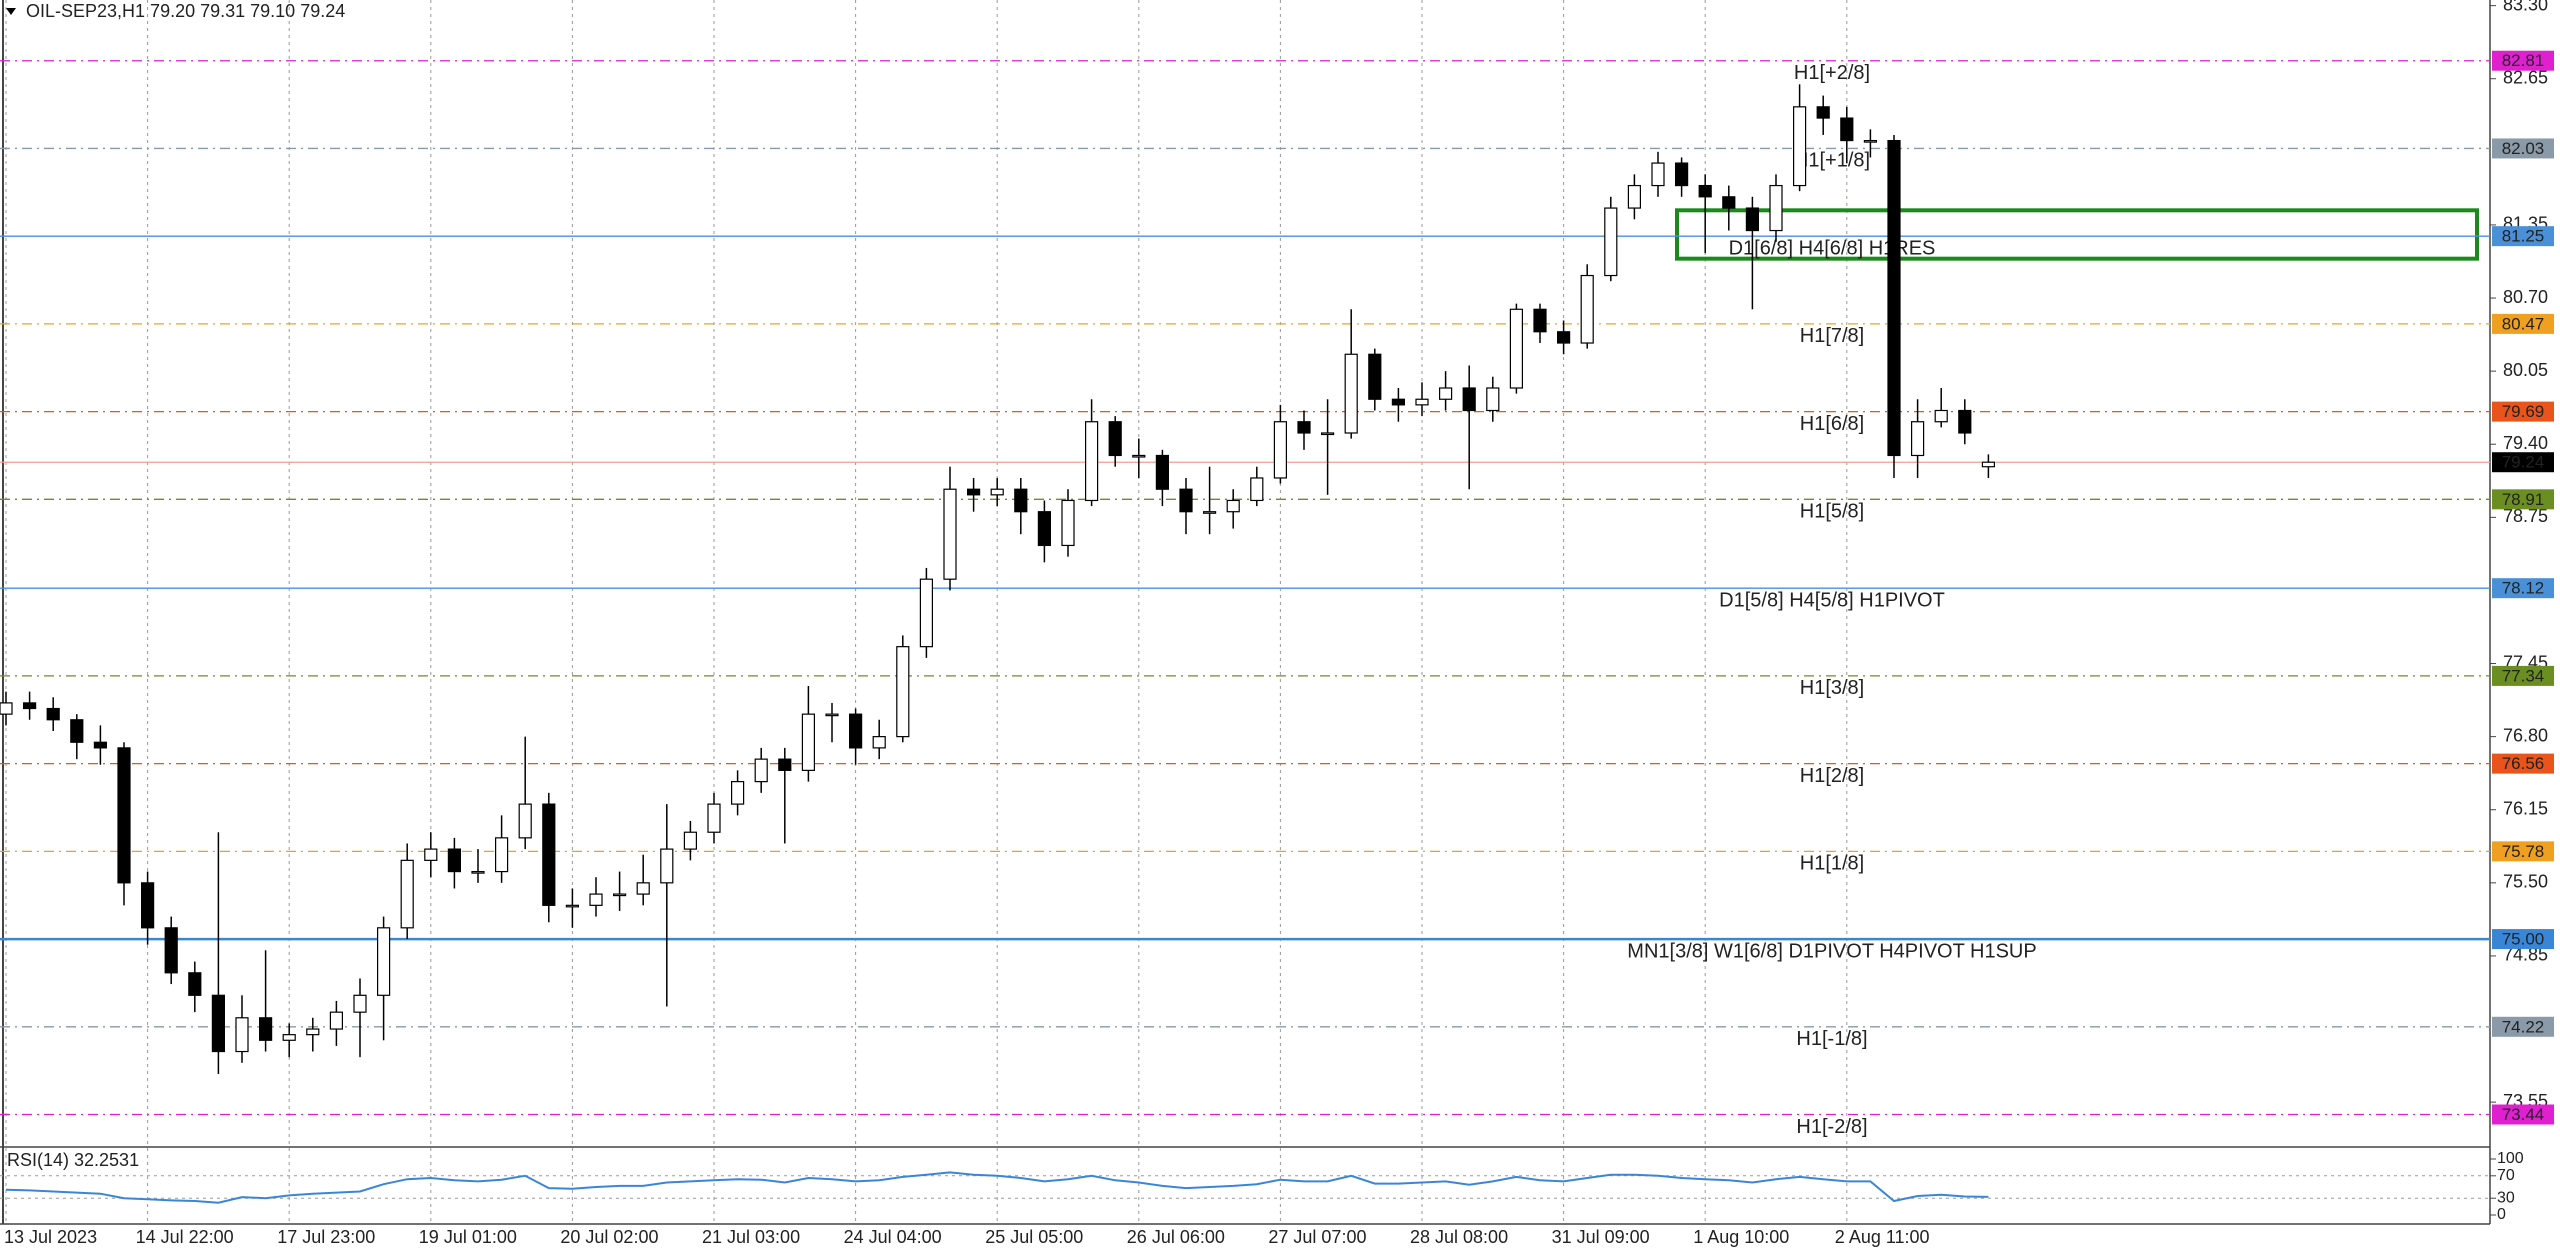 This screenshot has width=2560, height=1256. What do you see at coordinates (1832, 161) in the screenshot?
I see `level-label: H1[+1/8]` at bounding box center [1832, 161].